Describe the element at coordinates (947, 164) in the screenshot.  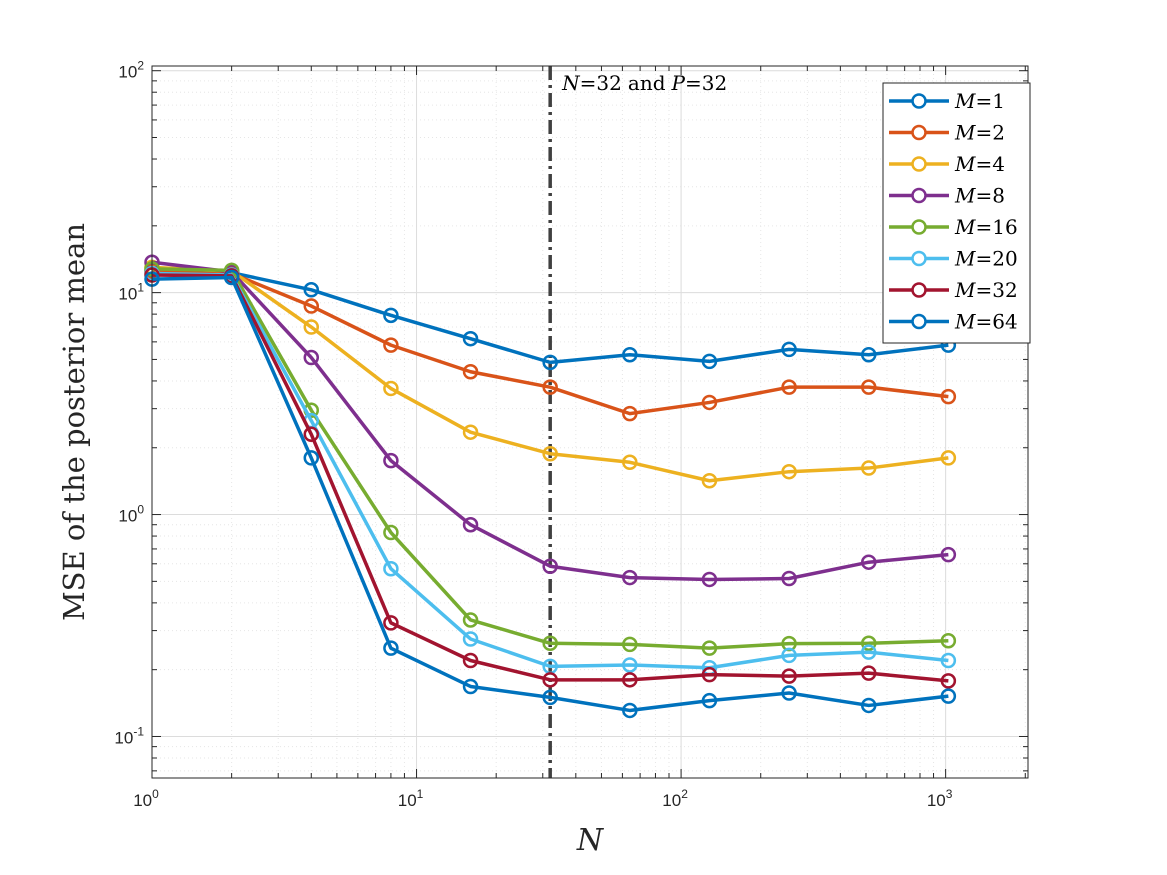
I see `legend-item: M=4` at that location.